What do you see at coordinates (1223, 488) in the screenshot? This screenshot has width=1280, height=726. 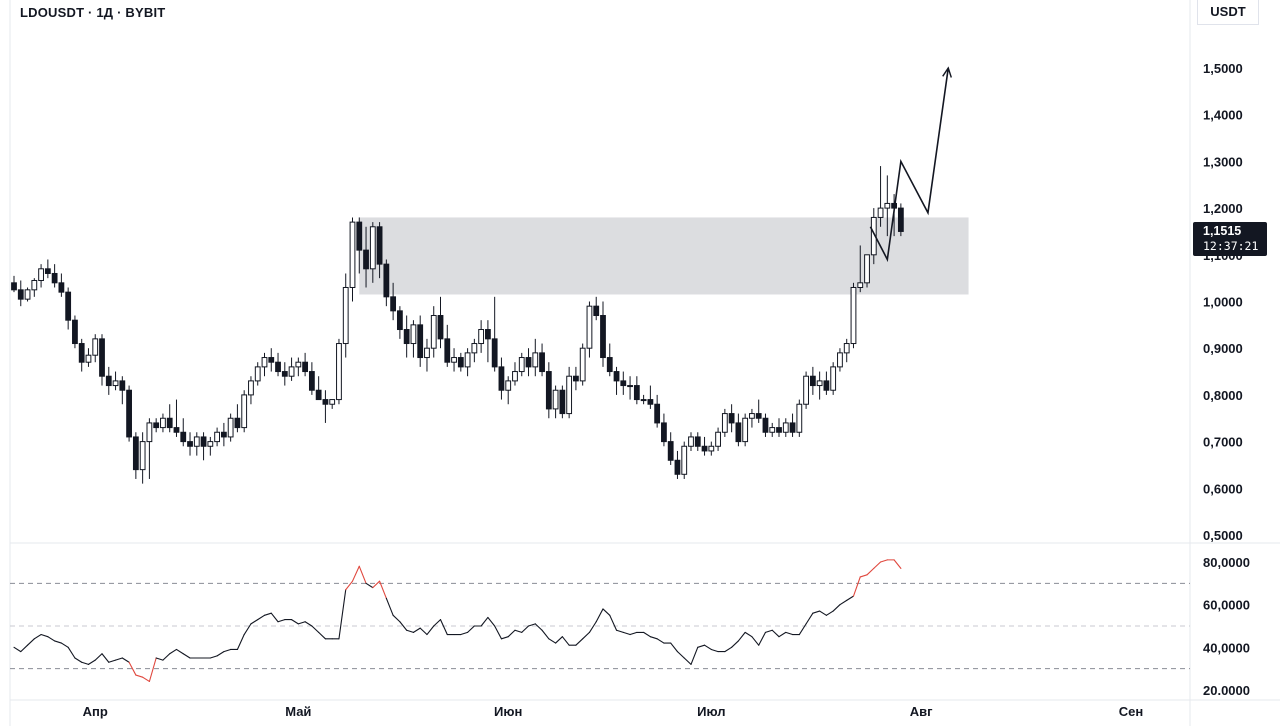 I see `price-tick-label: 0,6000` at bounding box center [1223, 488].